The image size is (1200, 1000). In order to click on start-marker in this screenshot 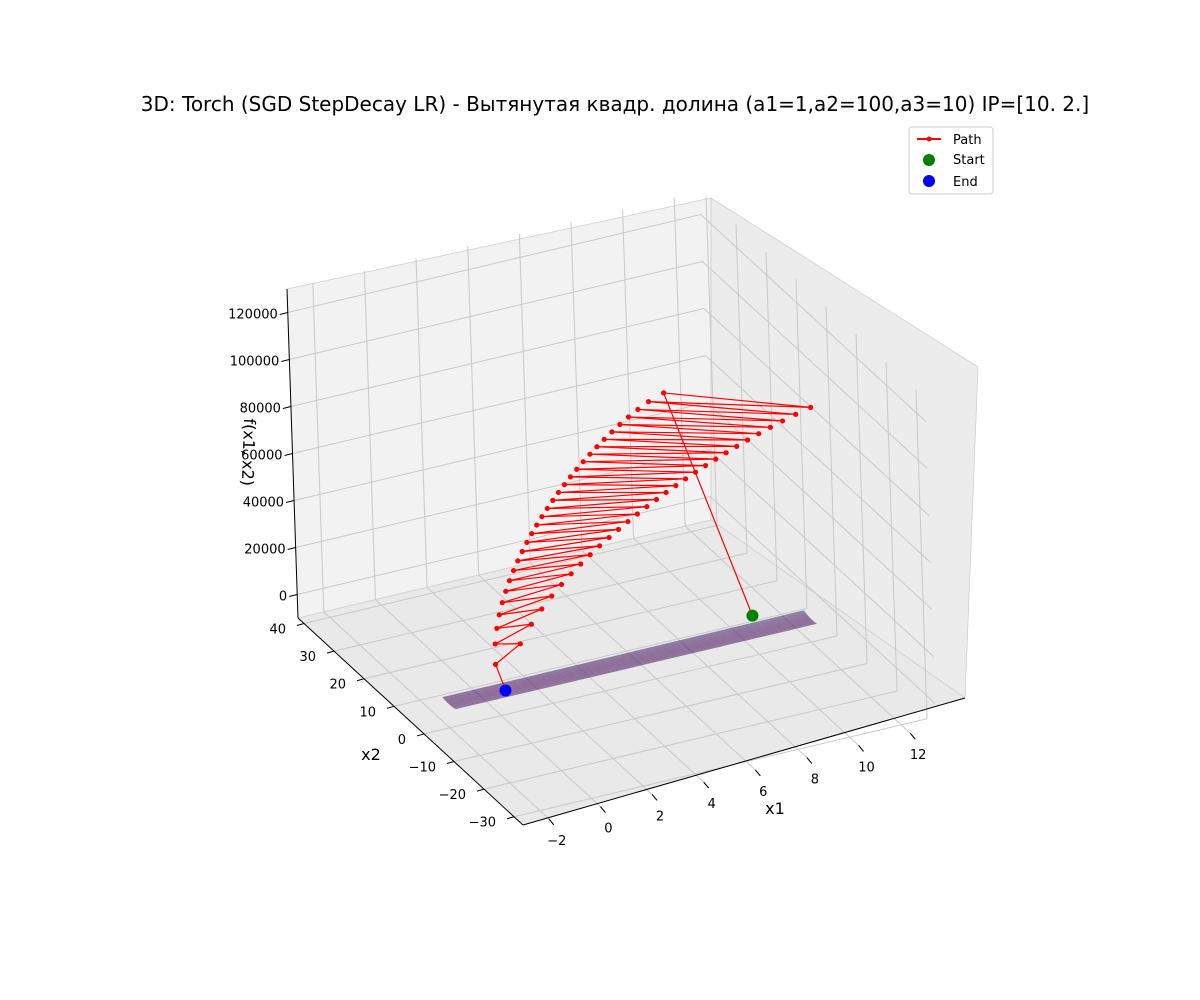, I will do `click(752, 615)`.